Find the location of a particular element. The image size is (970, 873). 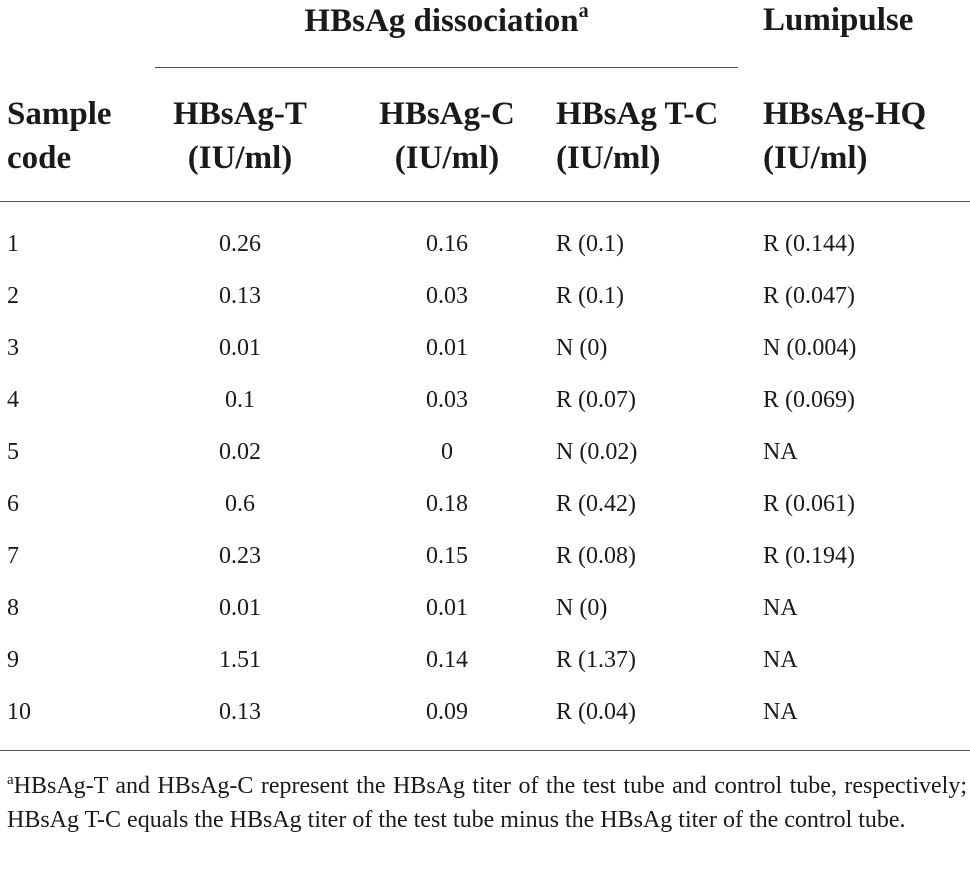

cell-hbsag-hq: R (0.061) is located at coordinates (809, 504).